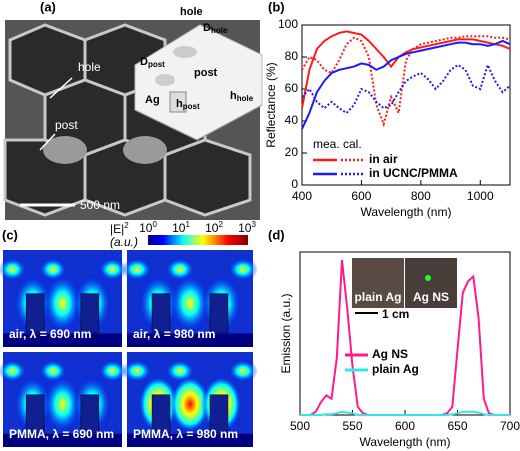 Image resolution: width=520 pixels, height=451 pixels. I want to click on colorbar-tick-exponent: 2, so click(220, 224).